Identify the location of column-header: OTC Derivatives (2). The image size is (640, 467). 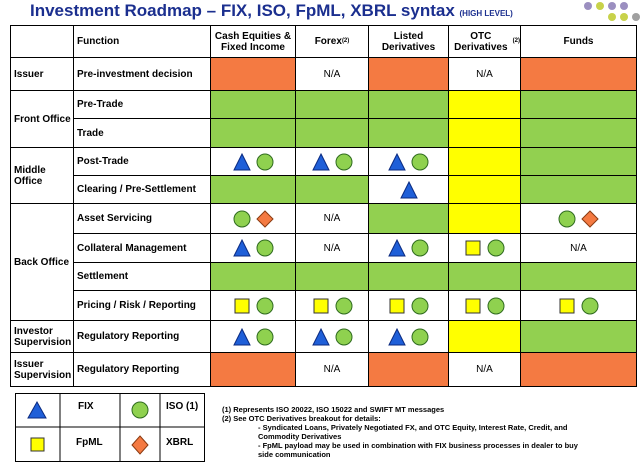
(485, 42).